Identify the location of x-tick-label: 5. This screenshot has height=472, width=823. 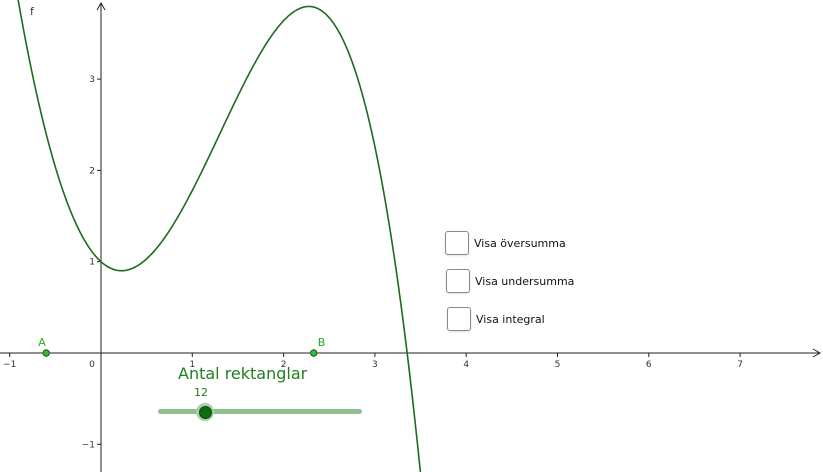
(558, 365).